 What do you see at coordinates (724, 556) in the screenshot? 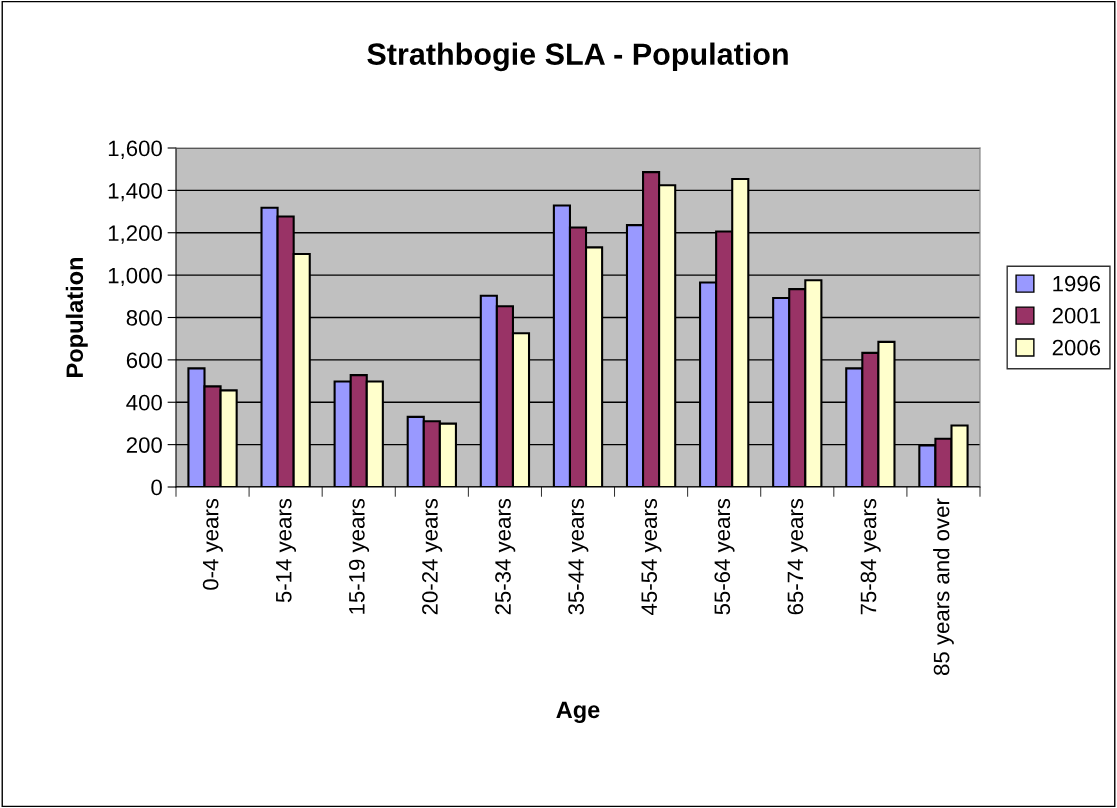
I see `x-tick-label: 55-64 years` at bounding box center [724, 556].